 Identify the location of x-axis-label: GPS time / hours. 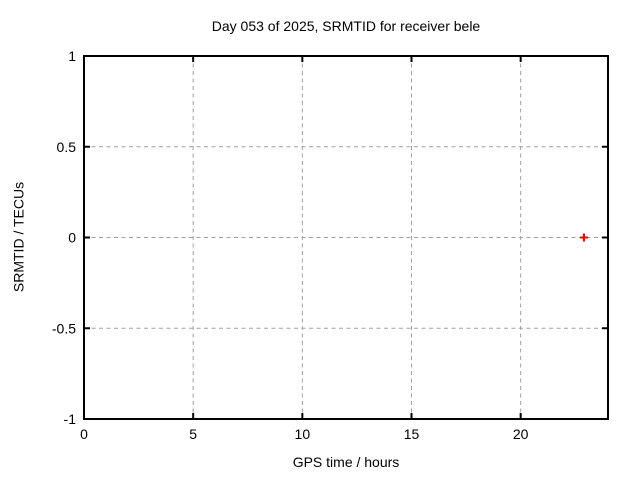
(346, 462).